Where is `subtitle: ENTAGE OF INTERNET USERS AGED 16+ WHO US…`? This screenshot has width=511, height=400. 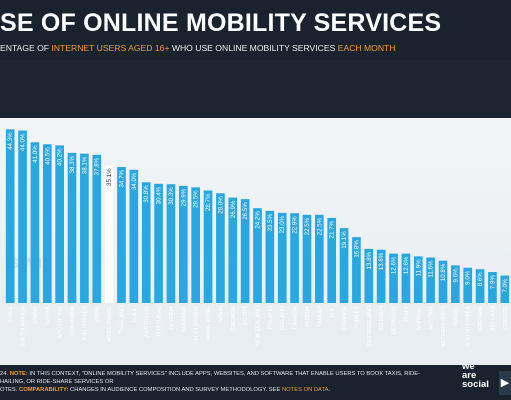
subtitle: ENTAGE OF INTERNET USERS AGED 16+ WHO US… is located at coordinates (198, 48).